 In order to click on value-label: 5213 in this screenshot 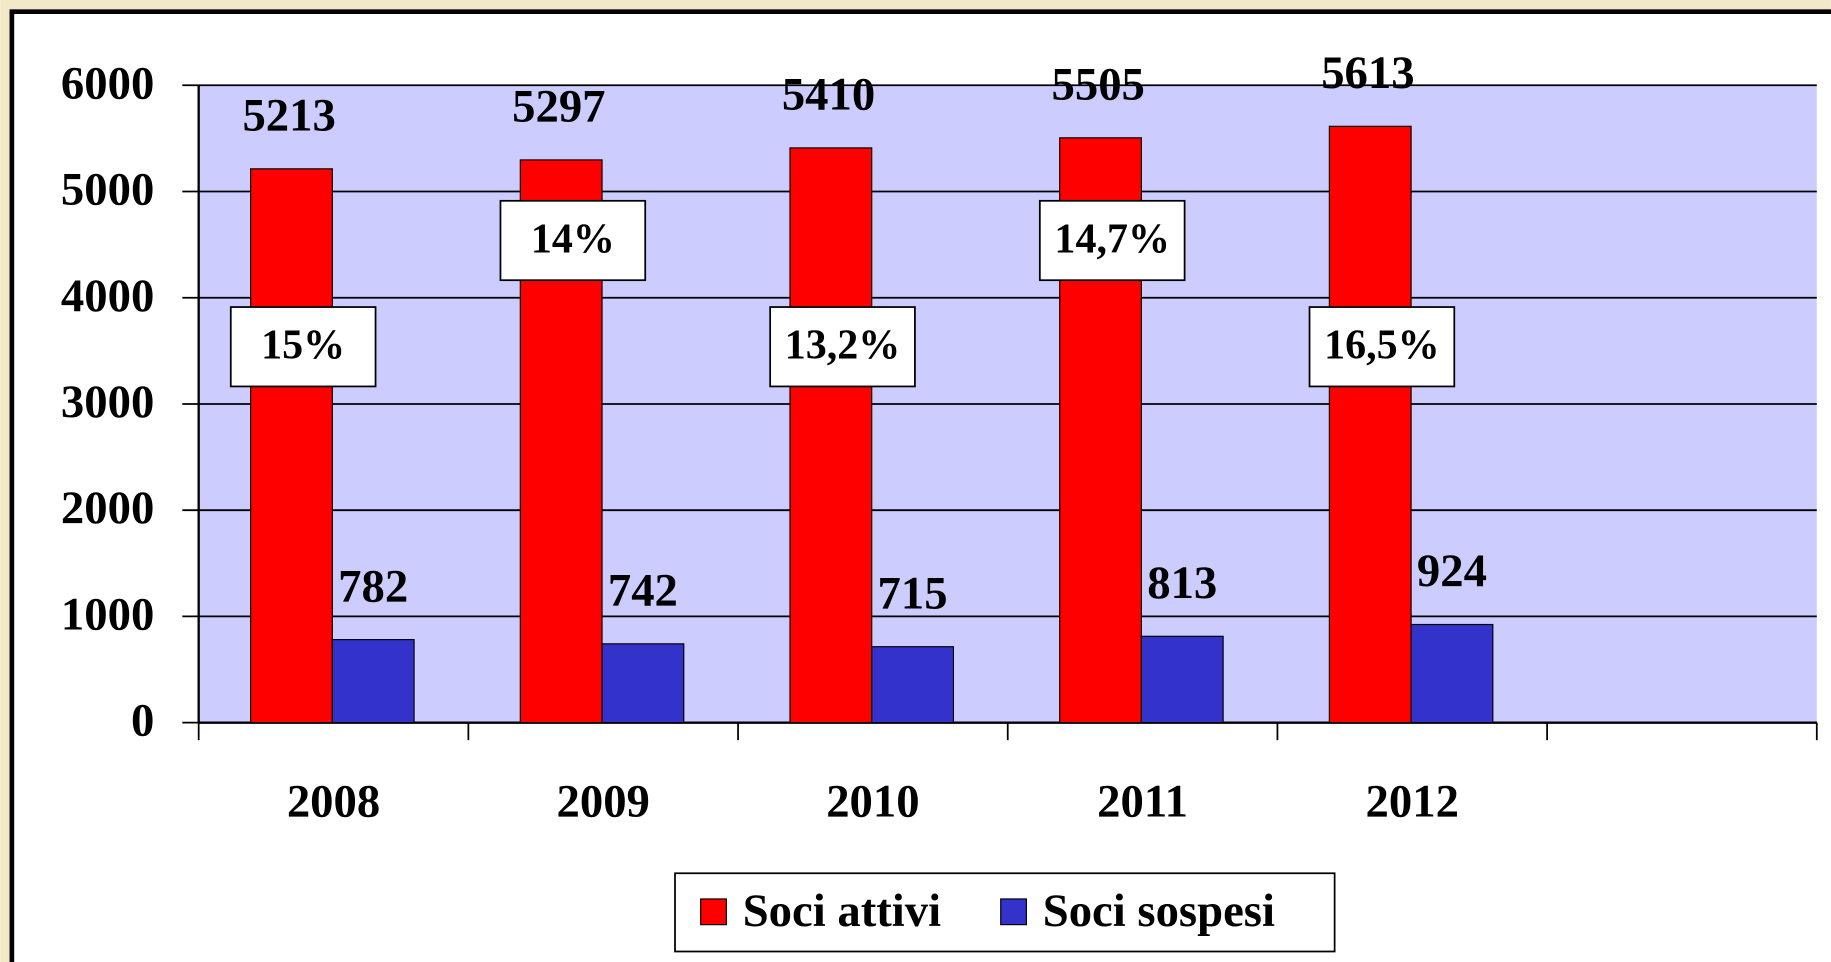, I will do `click(288, 116)`.